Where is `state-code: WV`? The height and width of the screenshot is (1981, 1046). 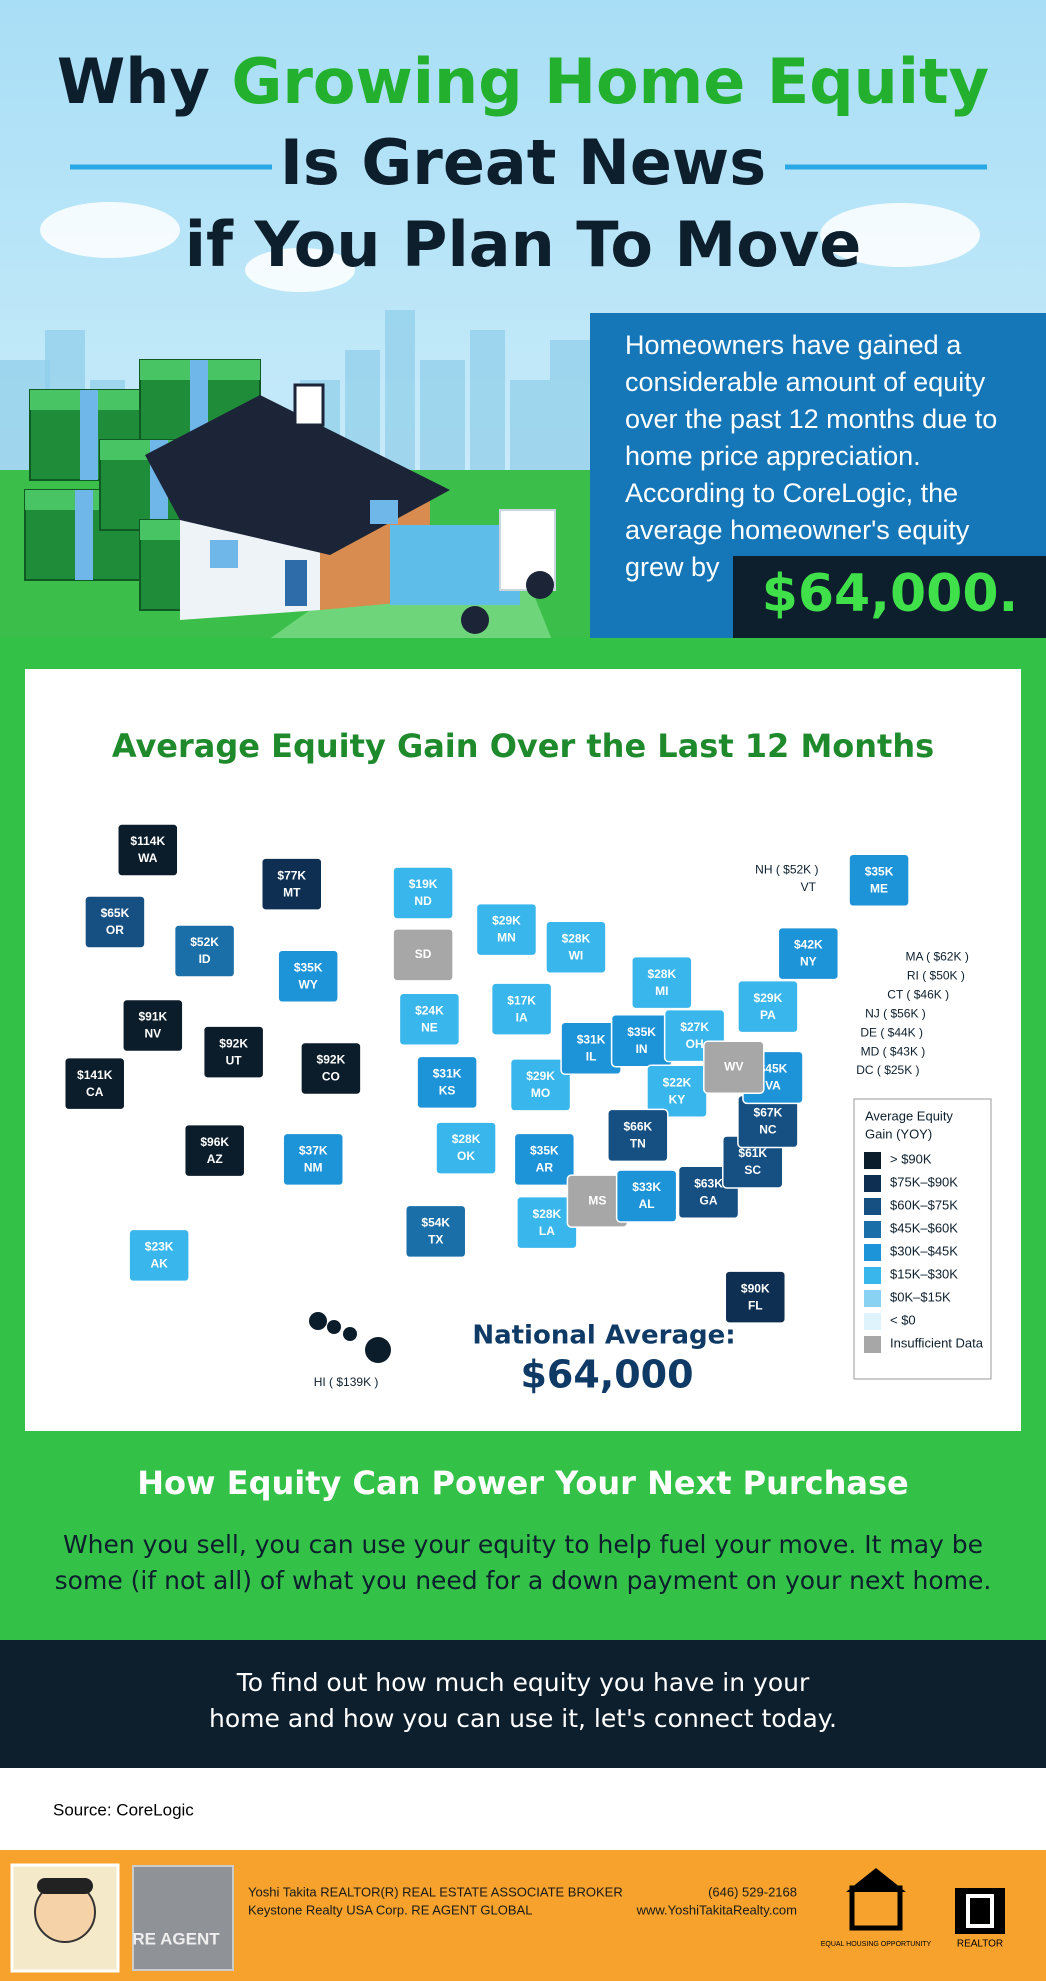
state-code: WV is located at coordinates (733, 1066).